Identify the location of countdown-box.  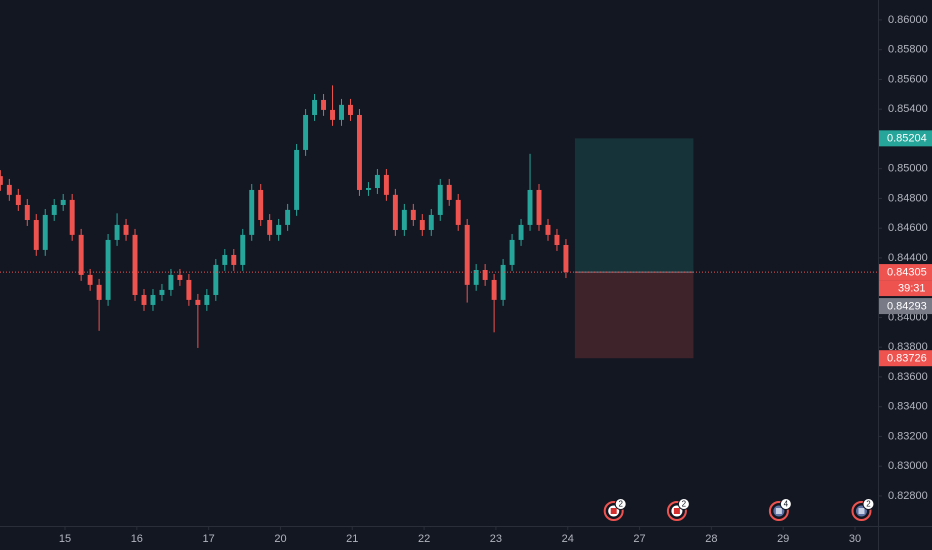
(905, 288).